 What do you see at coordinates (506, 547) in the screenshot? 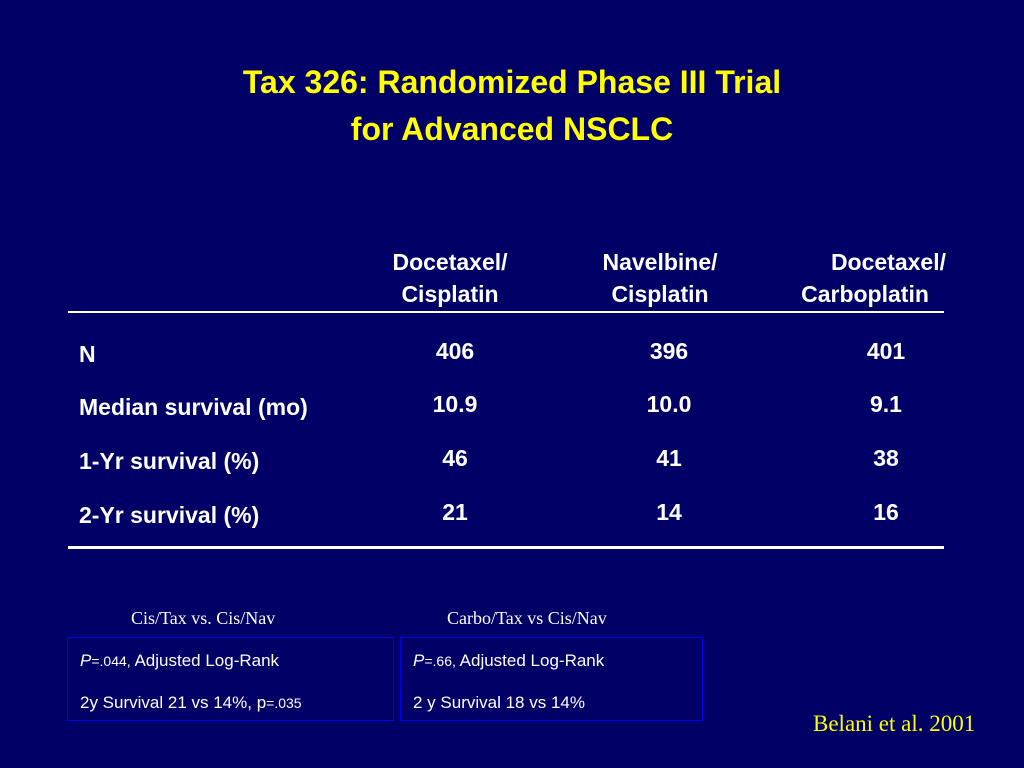
I see `table-bottom-rule` at bounding box center [506, 547].